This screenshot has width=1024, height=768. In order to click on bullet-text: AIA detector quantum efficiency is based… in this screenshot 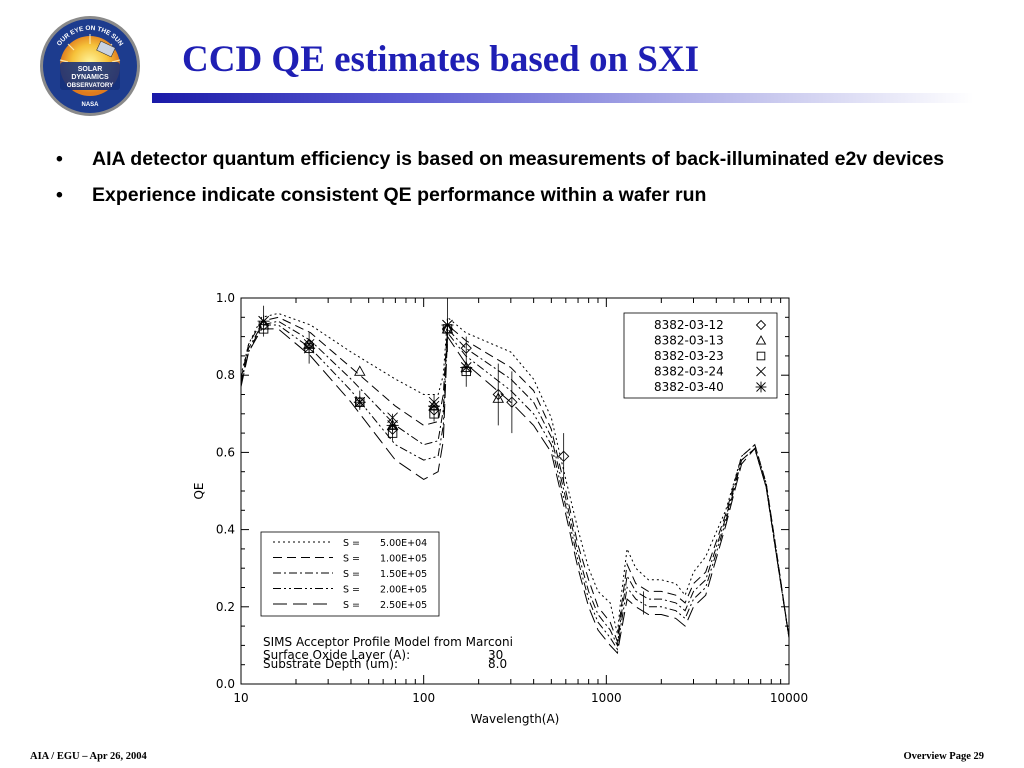, I will do `click(518, 159)`.